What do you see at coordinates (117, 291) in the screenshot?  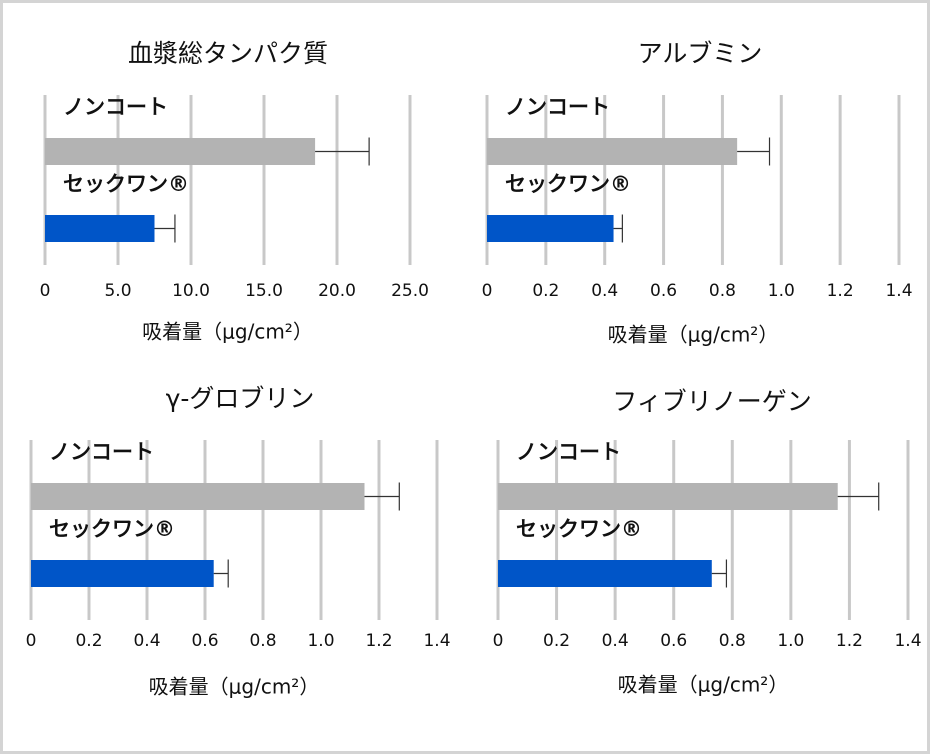 I see `x-tick-label: 5.0` at bounding box center [117, 291].